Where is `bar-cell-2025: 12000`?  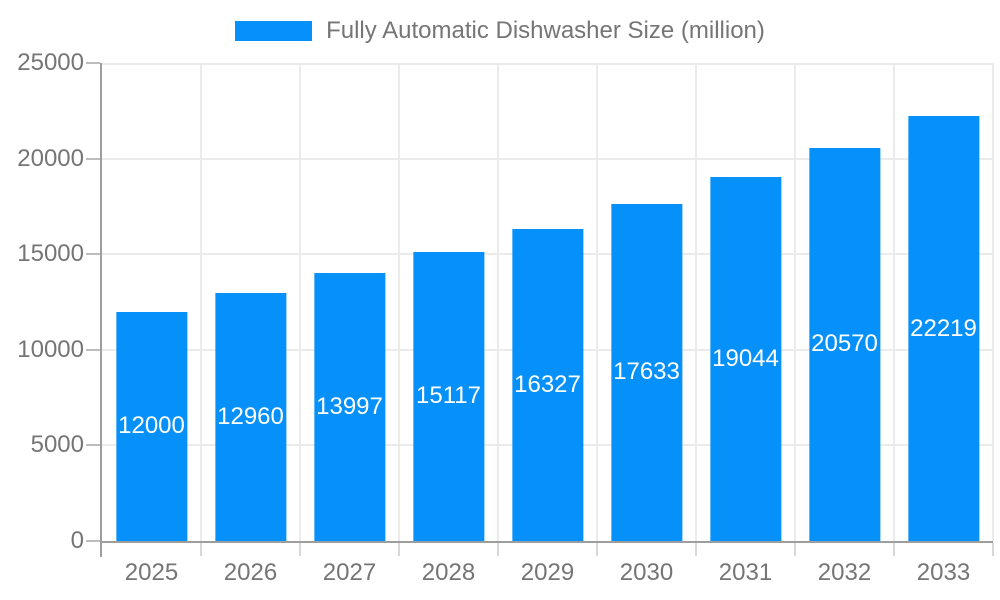 bar-cell-2025: 12000 is located at coordinates (151, 302).